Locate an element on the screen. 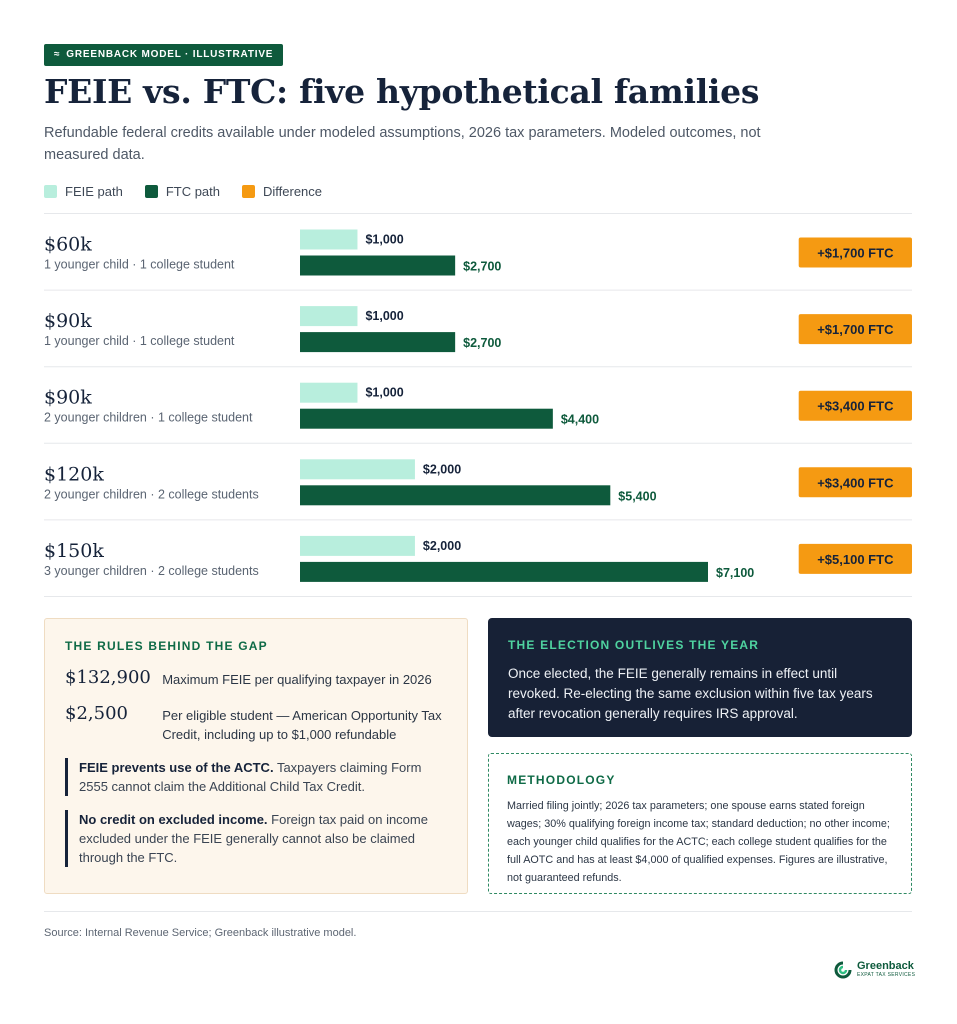 The height and width of the screenshot is (1024, 957). methodology-heading: METHODOLOGY is located at coordinates (561, 780).